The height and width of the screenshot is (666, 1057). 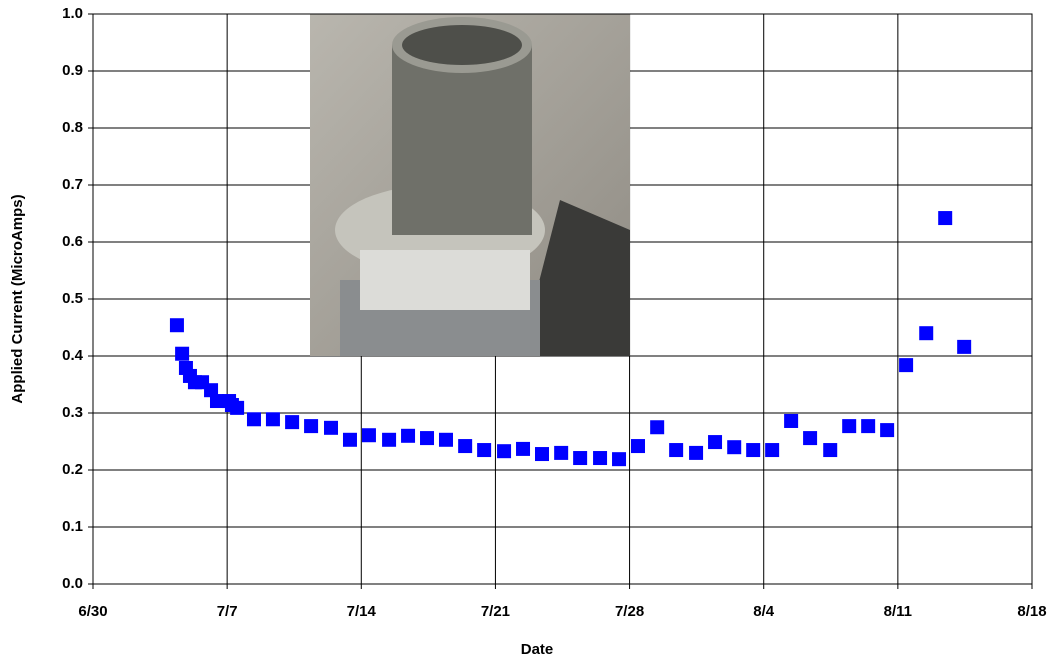 I want to click on x-tick-label: 6/30, so click(x=92, y=611).